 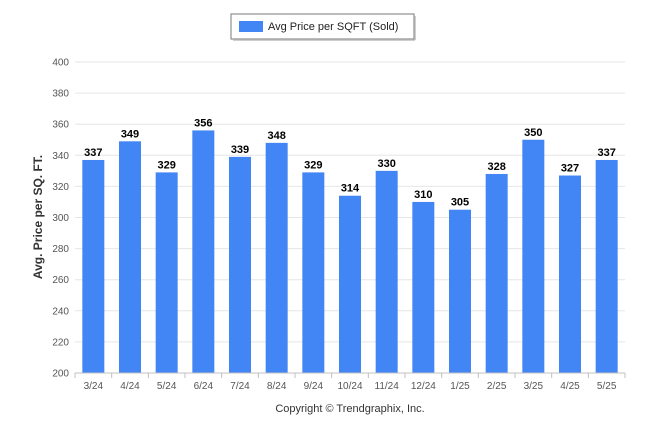 I want to click on x-tick-label: 3/25, so click(x=534, y=386).